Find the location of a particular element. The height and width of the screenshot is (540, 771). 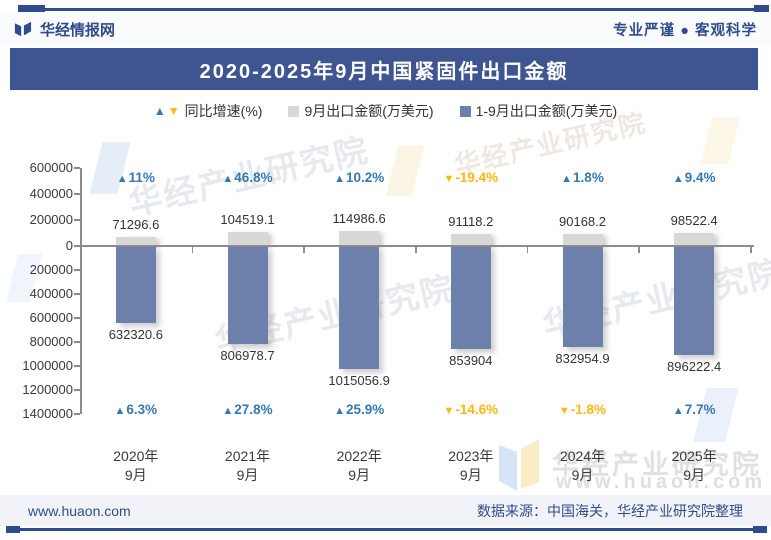

x-axis-label: 2020年 9月 is located at coordinates (136, 466).